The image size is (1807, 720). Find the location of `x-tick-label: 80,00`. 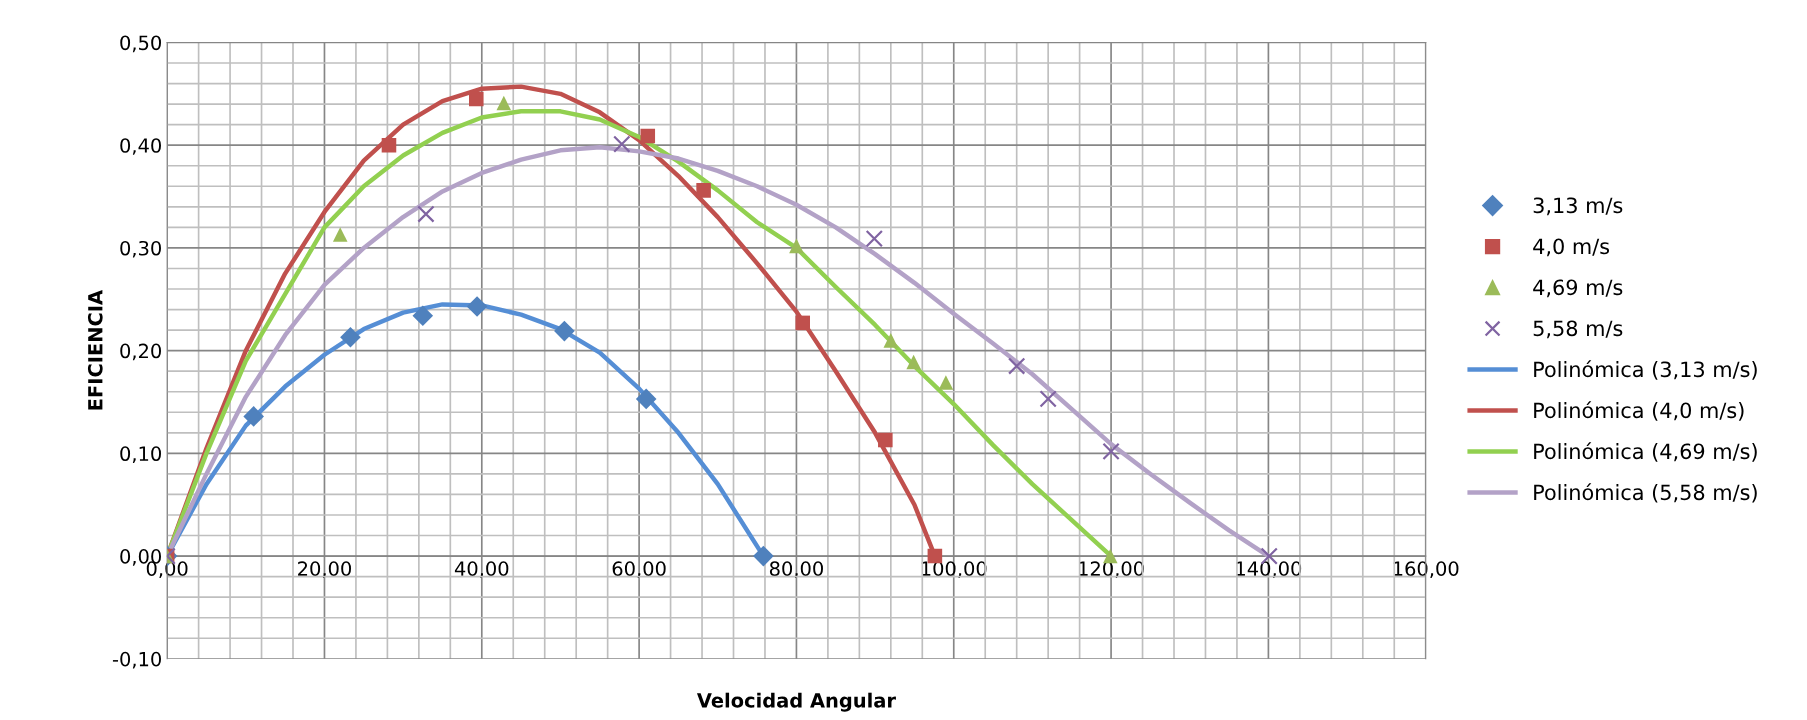

x-tick-label: 80,00 is located at coordinates (796, 569).